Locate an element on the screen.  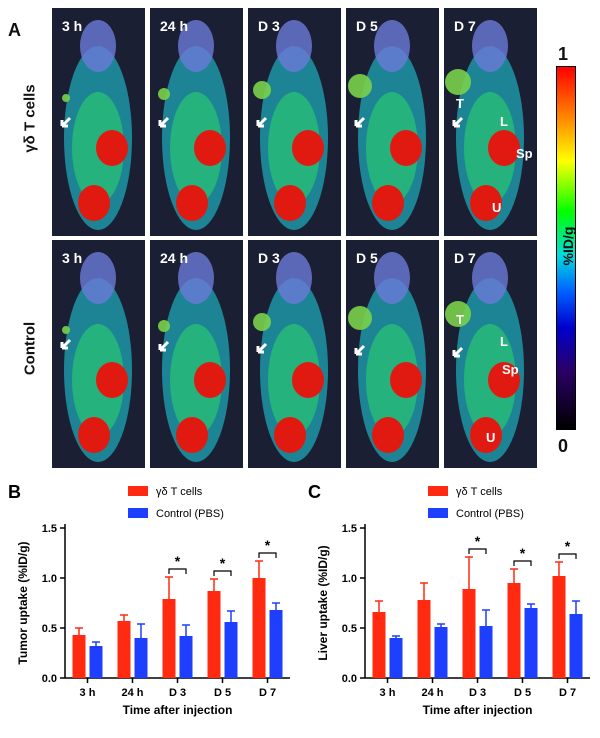
x-tick-label: D 5 is located at coordinates (222, 693).